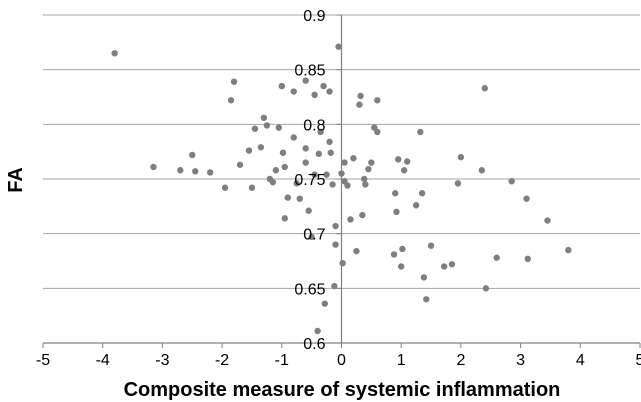  What do you see at coordinates (460, 360) in the screenshot?
I see `x-tick-label: 2` at bounding box center [460, 360].